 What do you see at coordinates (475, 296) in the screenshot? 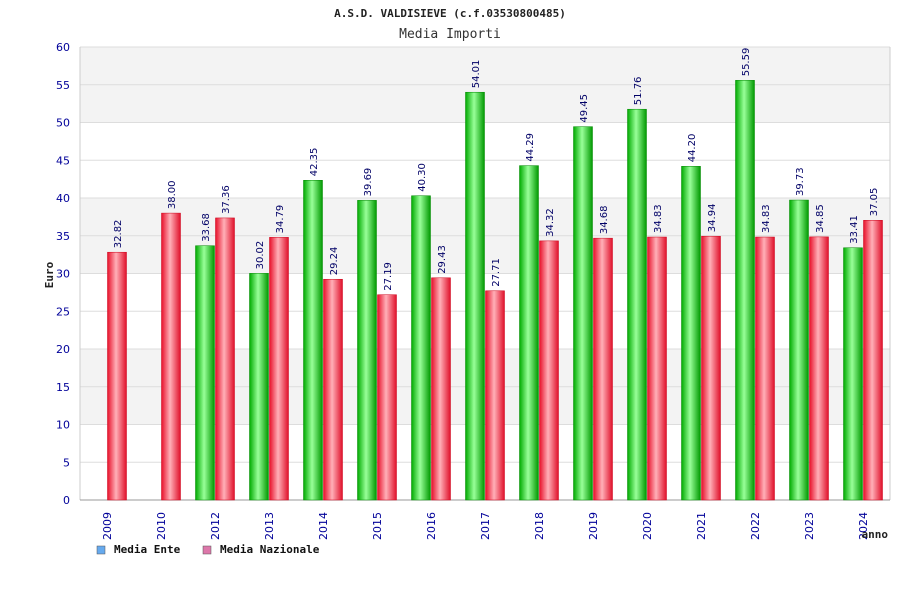
I see `bar-media-ente-2017` at bounding box center [475, 296].